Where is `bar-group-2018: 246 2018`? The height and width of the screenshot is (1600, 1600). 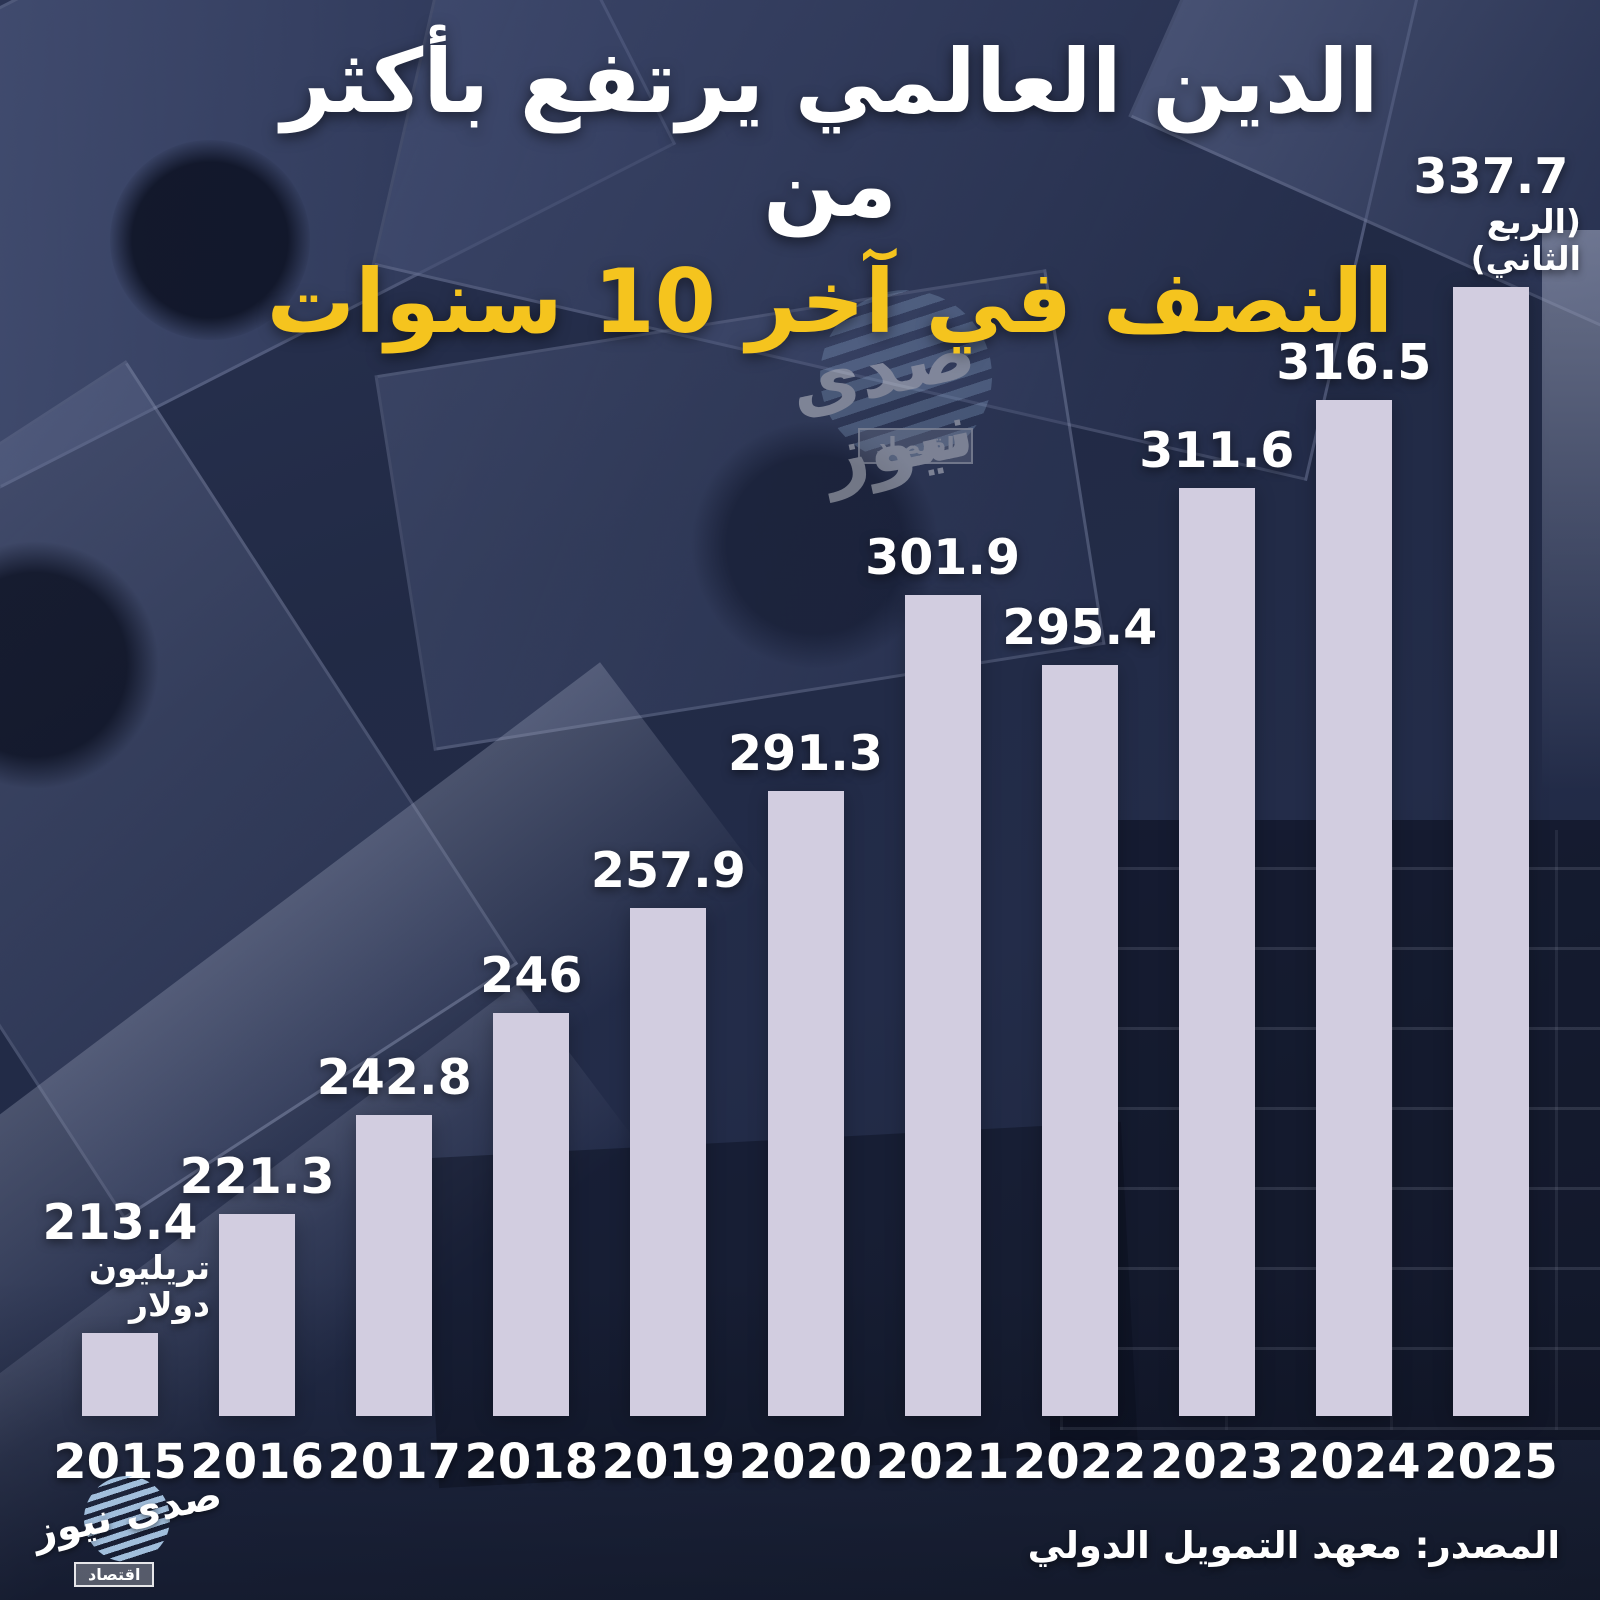
bar-group-2018: 246 2018 is located at coordinates (531, 1218).